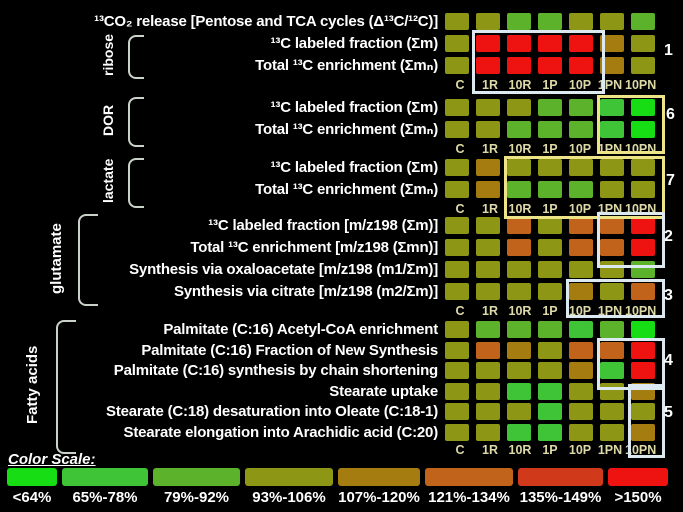  I want to click on bracket-lactate, so click(136, 183).